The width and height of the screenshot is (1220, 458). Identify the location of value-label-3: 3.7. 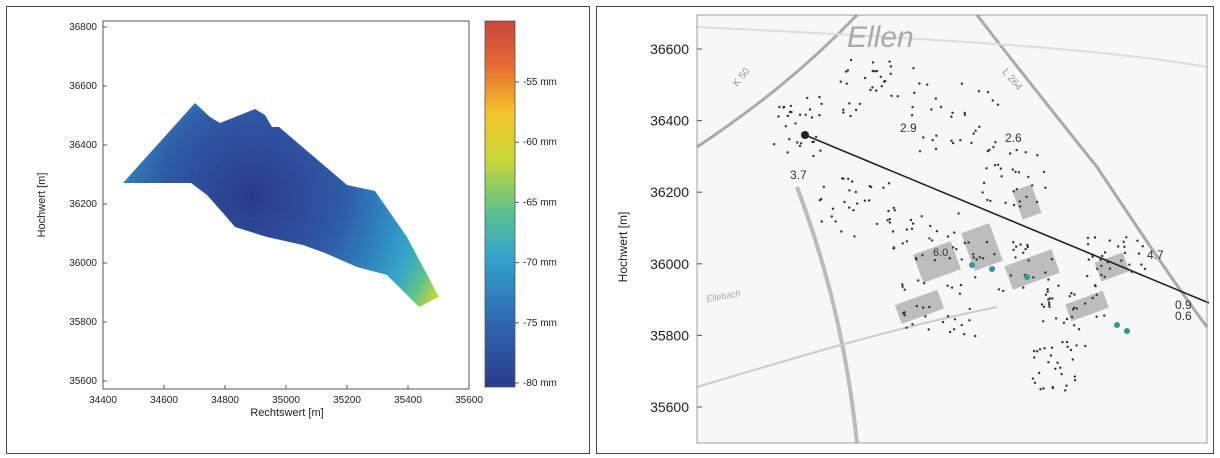
(798, 175).